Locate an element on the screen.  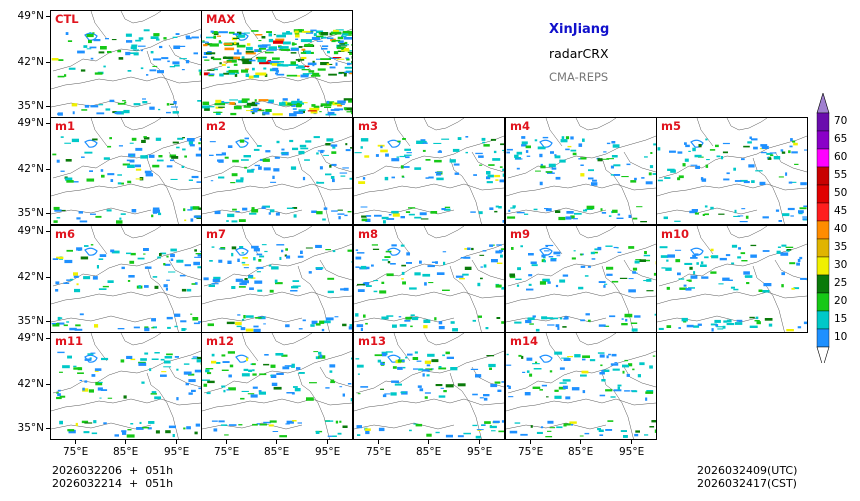
lon-tick-label: 85°E is located at coordinates (581, 452).